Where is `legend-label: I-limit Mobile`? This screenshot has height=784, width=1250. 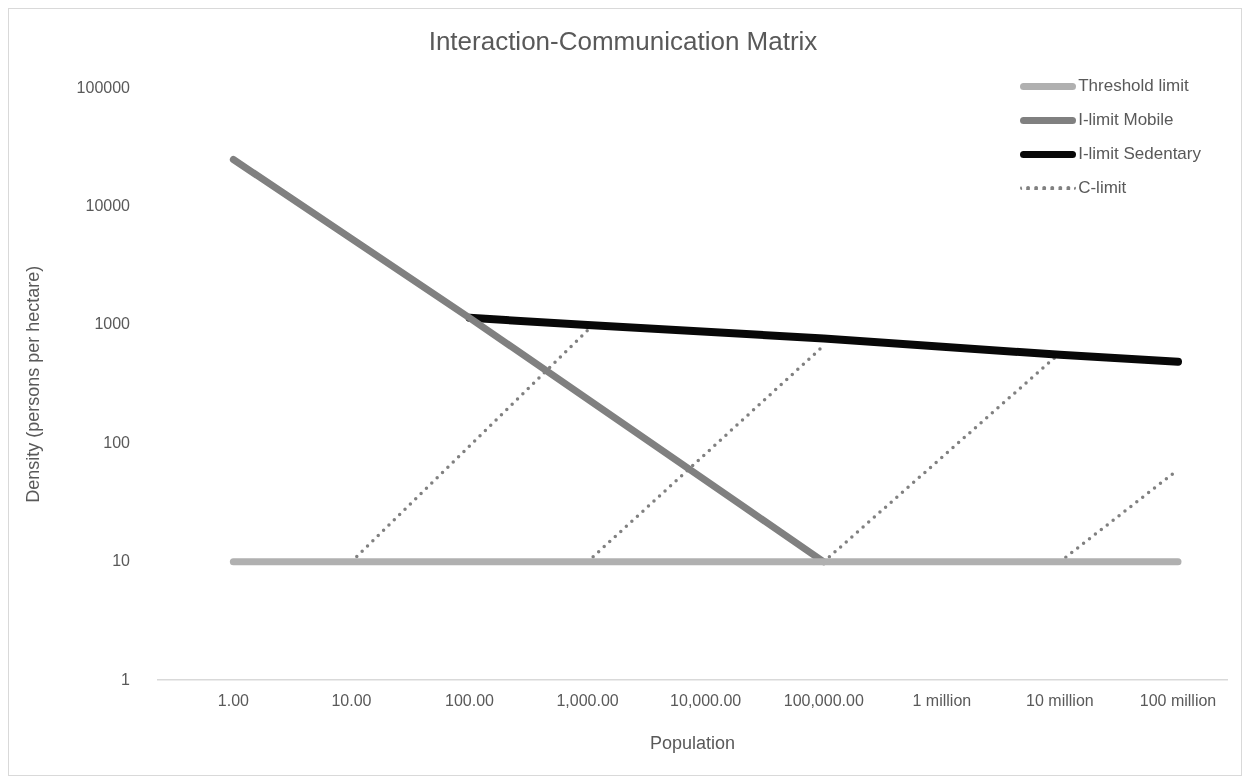
legend-label: I-limit Mobile is located at coordinates (1126, 120).